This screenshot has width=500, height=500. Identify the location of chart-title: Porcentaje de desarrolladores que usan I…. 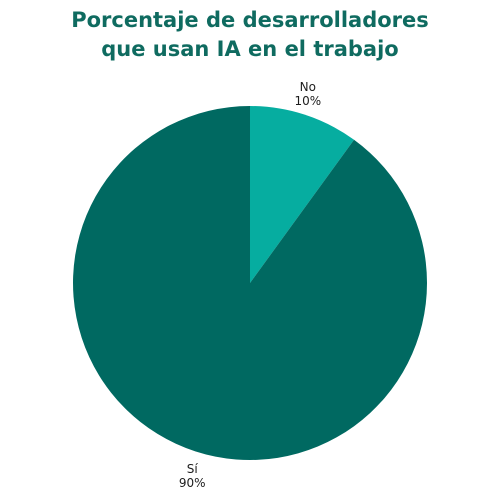
(250, 35).